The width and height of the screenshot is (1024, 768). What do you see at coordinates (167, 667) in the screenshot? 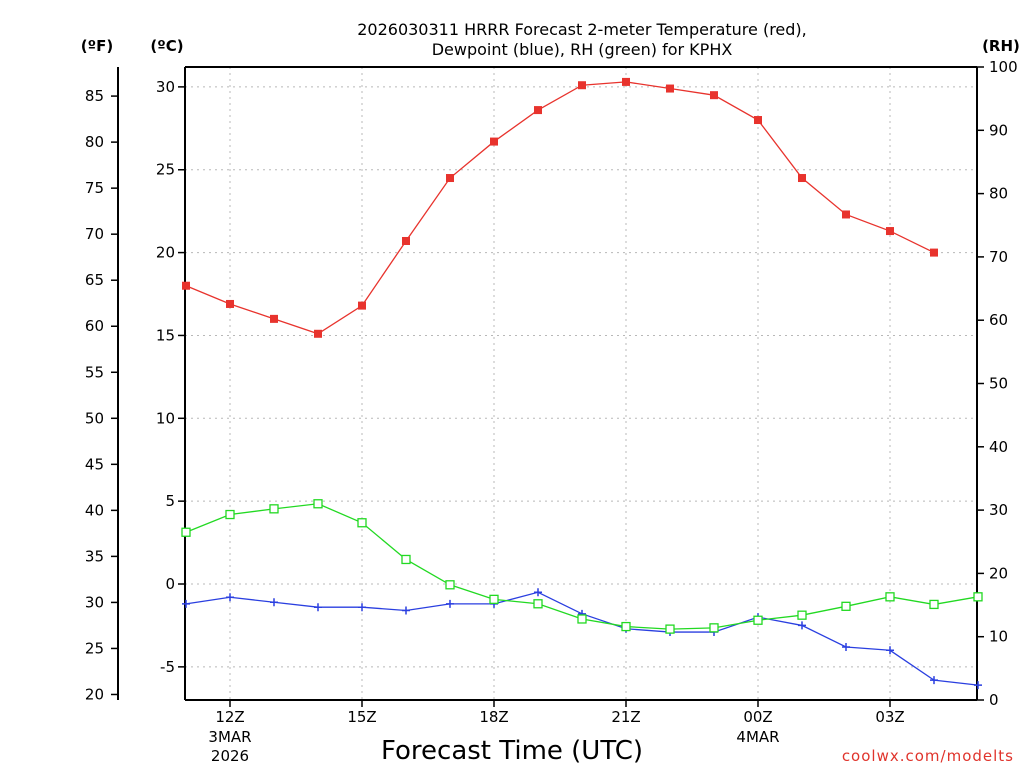
I see `celsius-tick-label: -5` at bounding box center [167, 667].